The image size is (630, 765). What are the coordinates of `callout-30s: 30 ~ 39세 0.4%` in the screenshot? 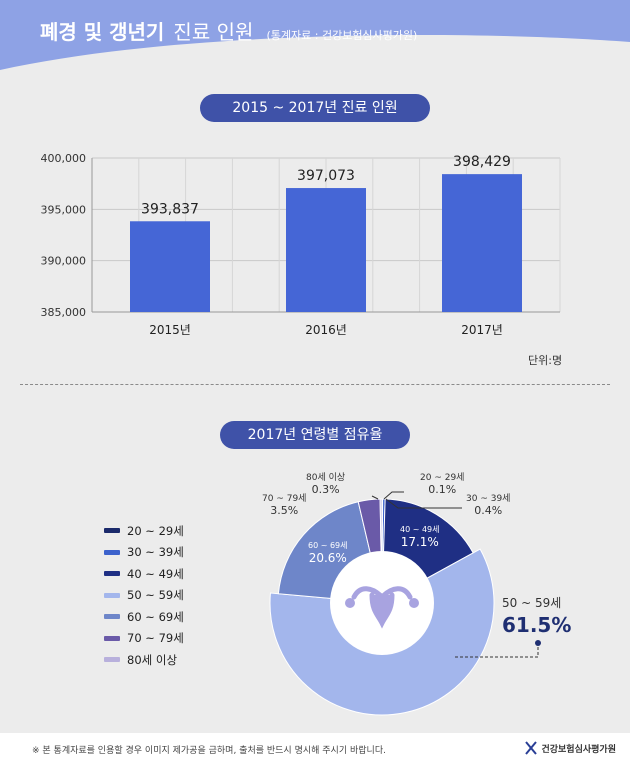 It's located at (488, 505).